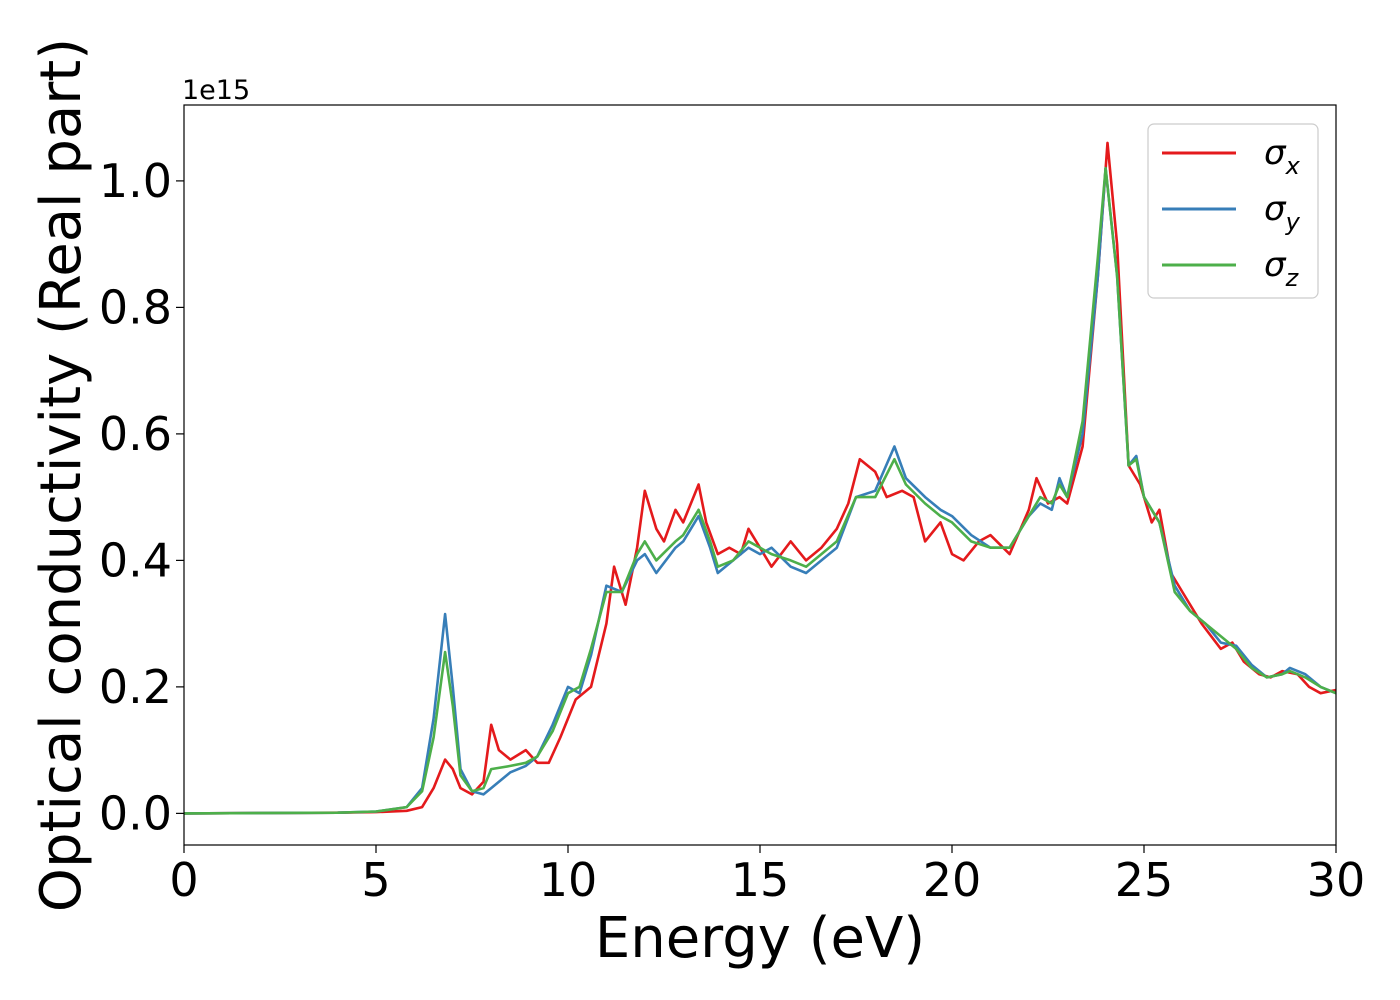  Describe the element at coordinates (135, 687) in the screenshot. I see `y-tick-label: 0.2` at that location.